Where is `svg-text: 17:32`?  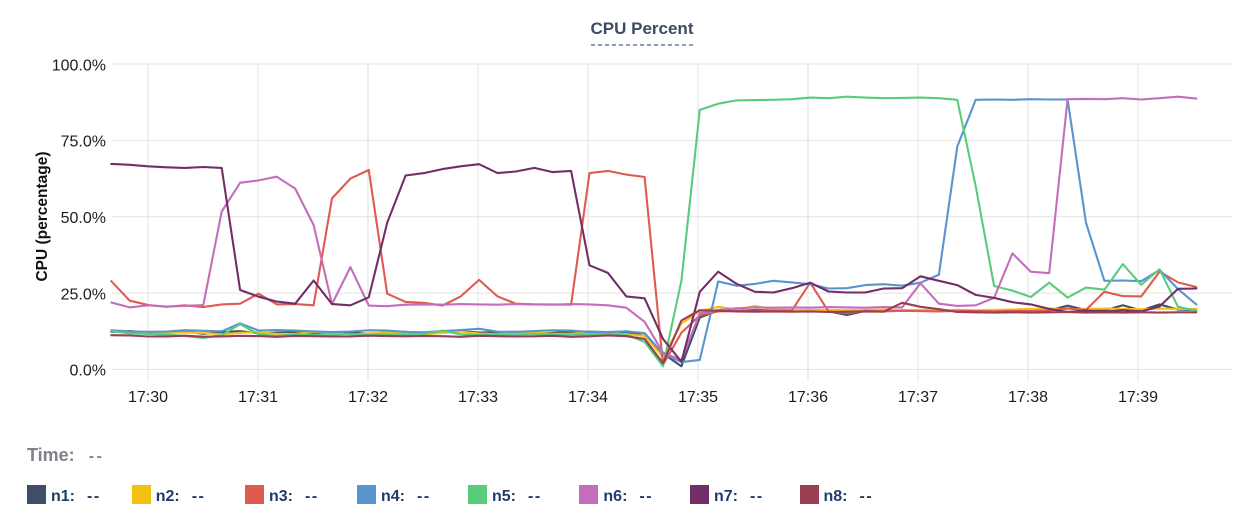 svg-text: 17:32 is located at coordinates (368, 397).